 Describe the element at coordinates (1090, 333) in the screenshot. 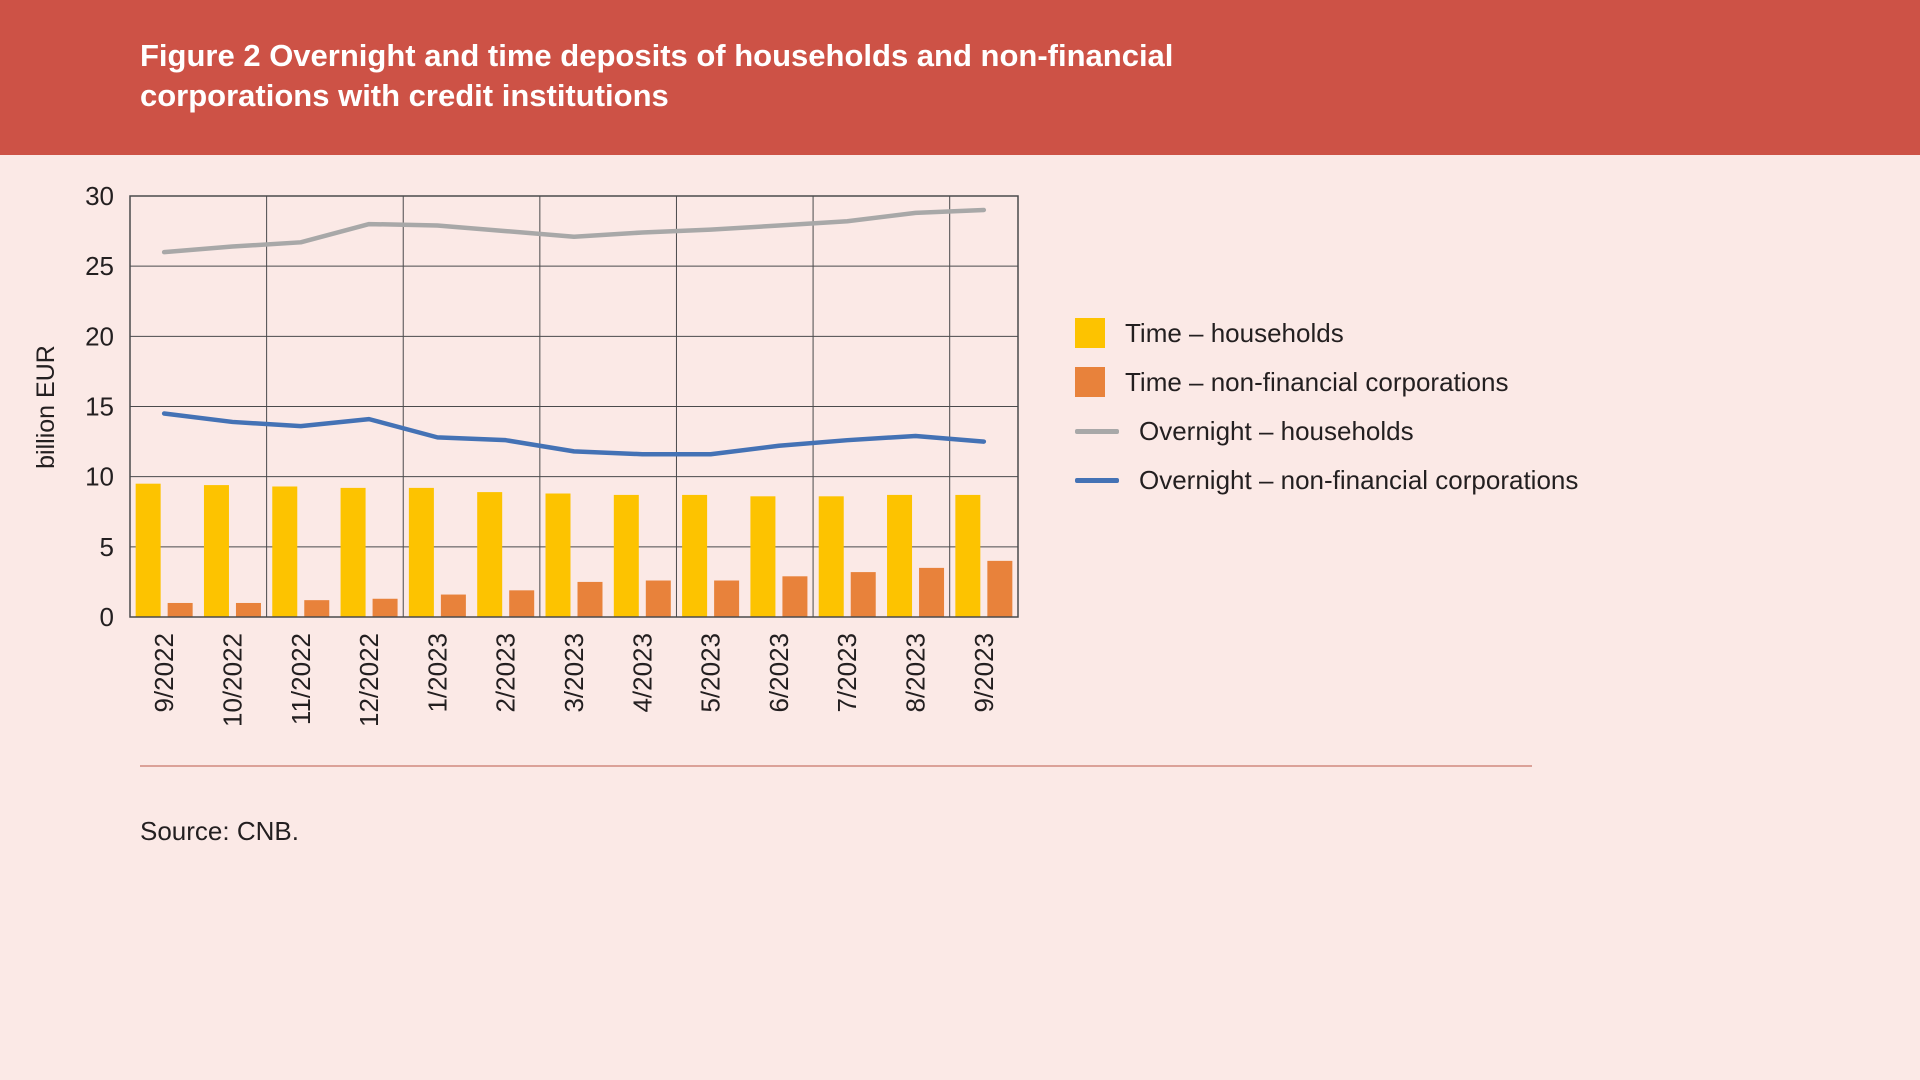

I see `legend-swatch-time-households` at that location.